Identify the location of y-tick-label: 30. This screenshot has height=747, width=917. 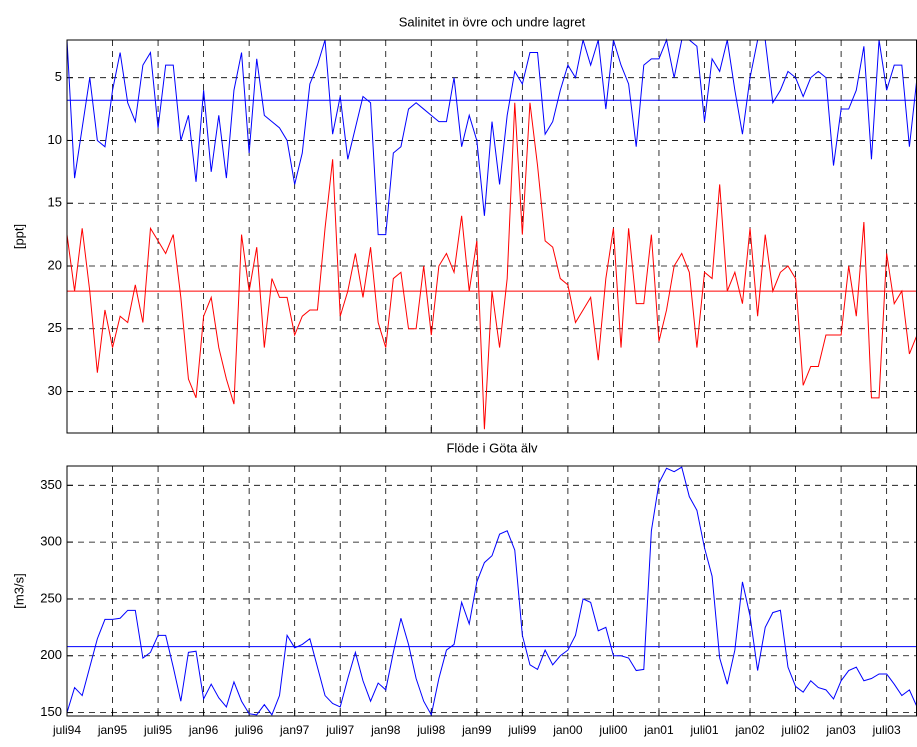
(55, 390).